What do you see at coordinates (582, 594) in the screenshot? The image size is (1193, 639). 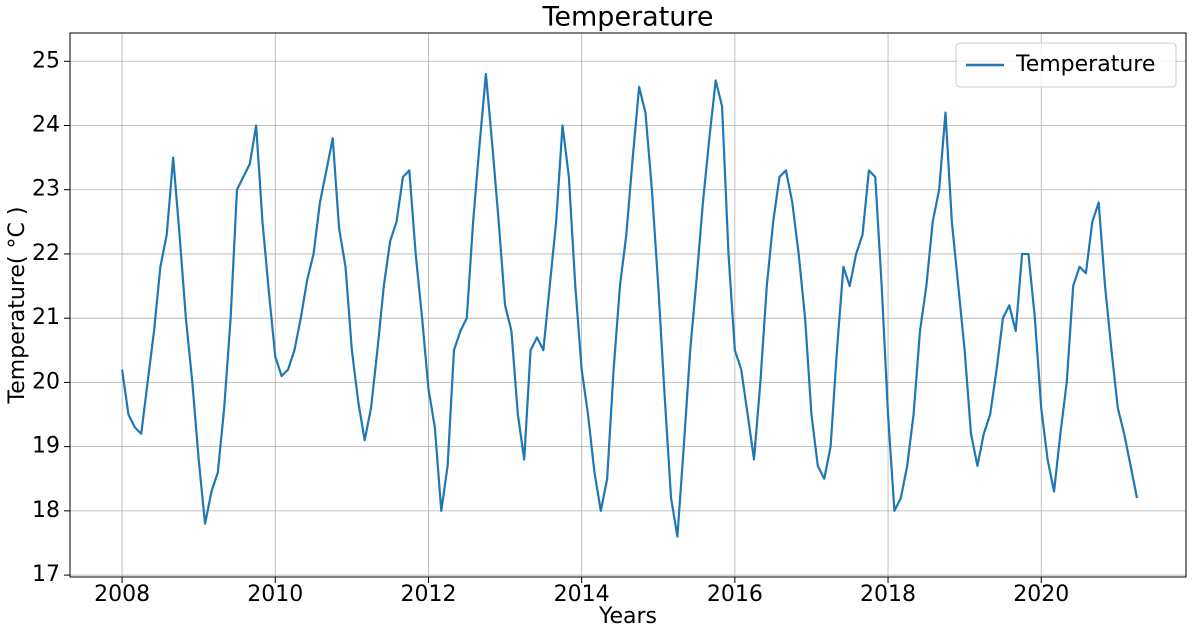 I see `x-tick-label: 2014` at bounding box center [582, 594].